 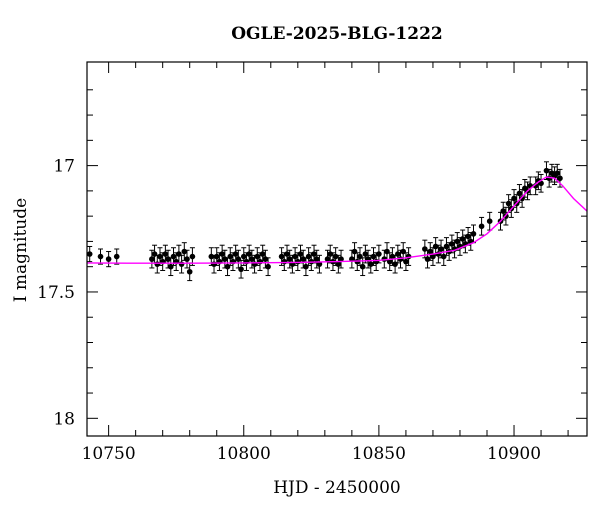 What do you see at coordinates (379, 454) in the screenshot?
I see `x-tick-label: 10850` at bounding box center [379, 454].